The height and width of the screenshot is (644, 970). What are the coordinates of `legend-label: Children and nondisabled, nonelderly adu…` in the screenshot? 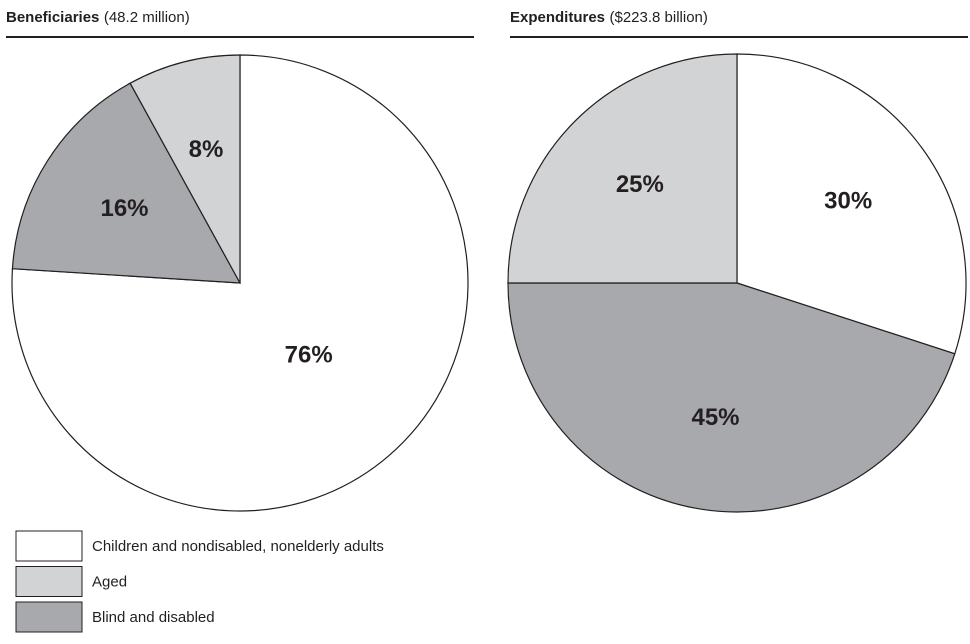 It's located at (238, 546).